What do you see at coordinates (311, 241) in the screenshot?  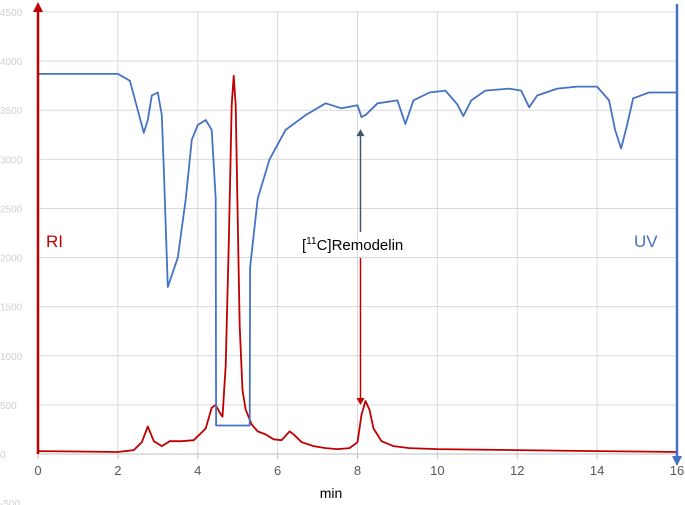 I see `annotation-superscript: 11` at bounding box center [311, 241].